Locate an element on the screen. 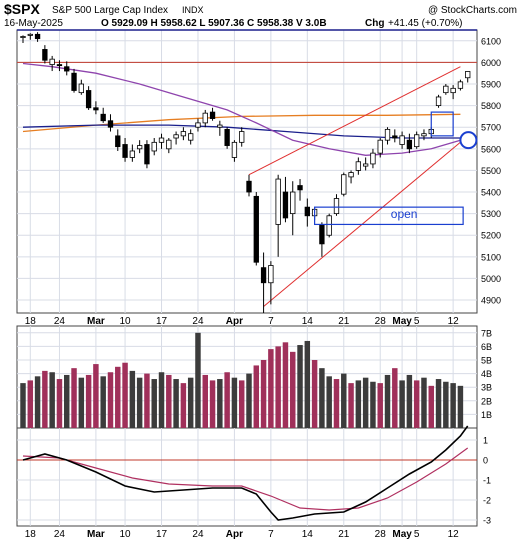 This screenshot has width=521, height=541. annotations: open is located at coordinates (396, 168).